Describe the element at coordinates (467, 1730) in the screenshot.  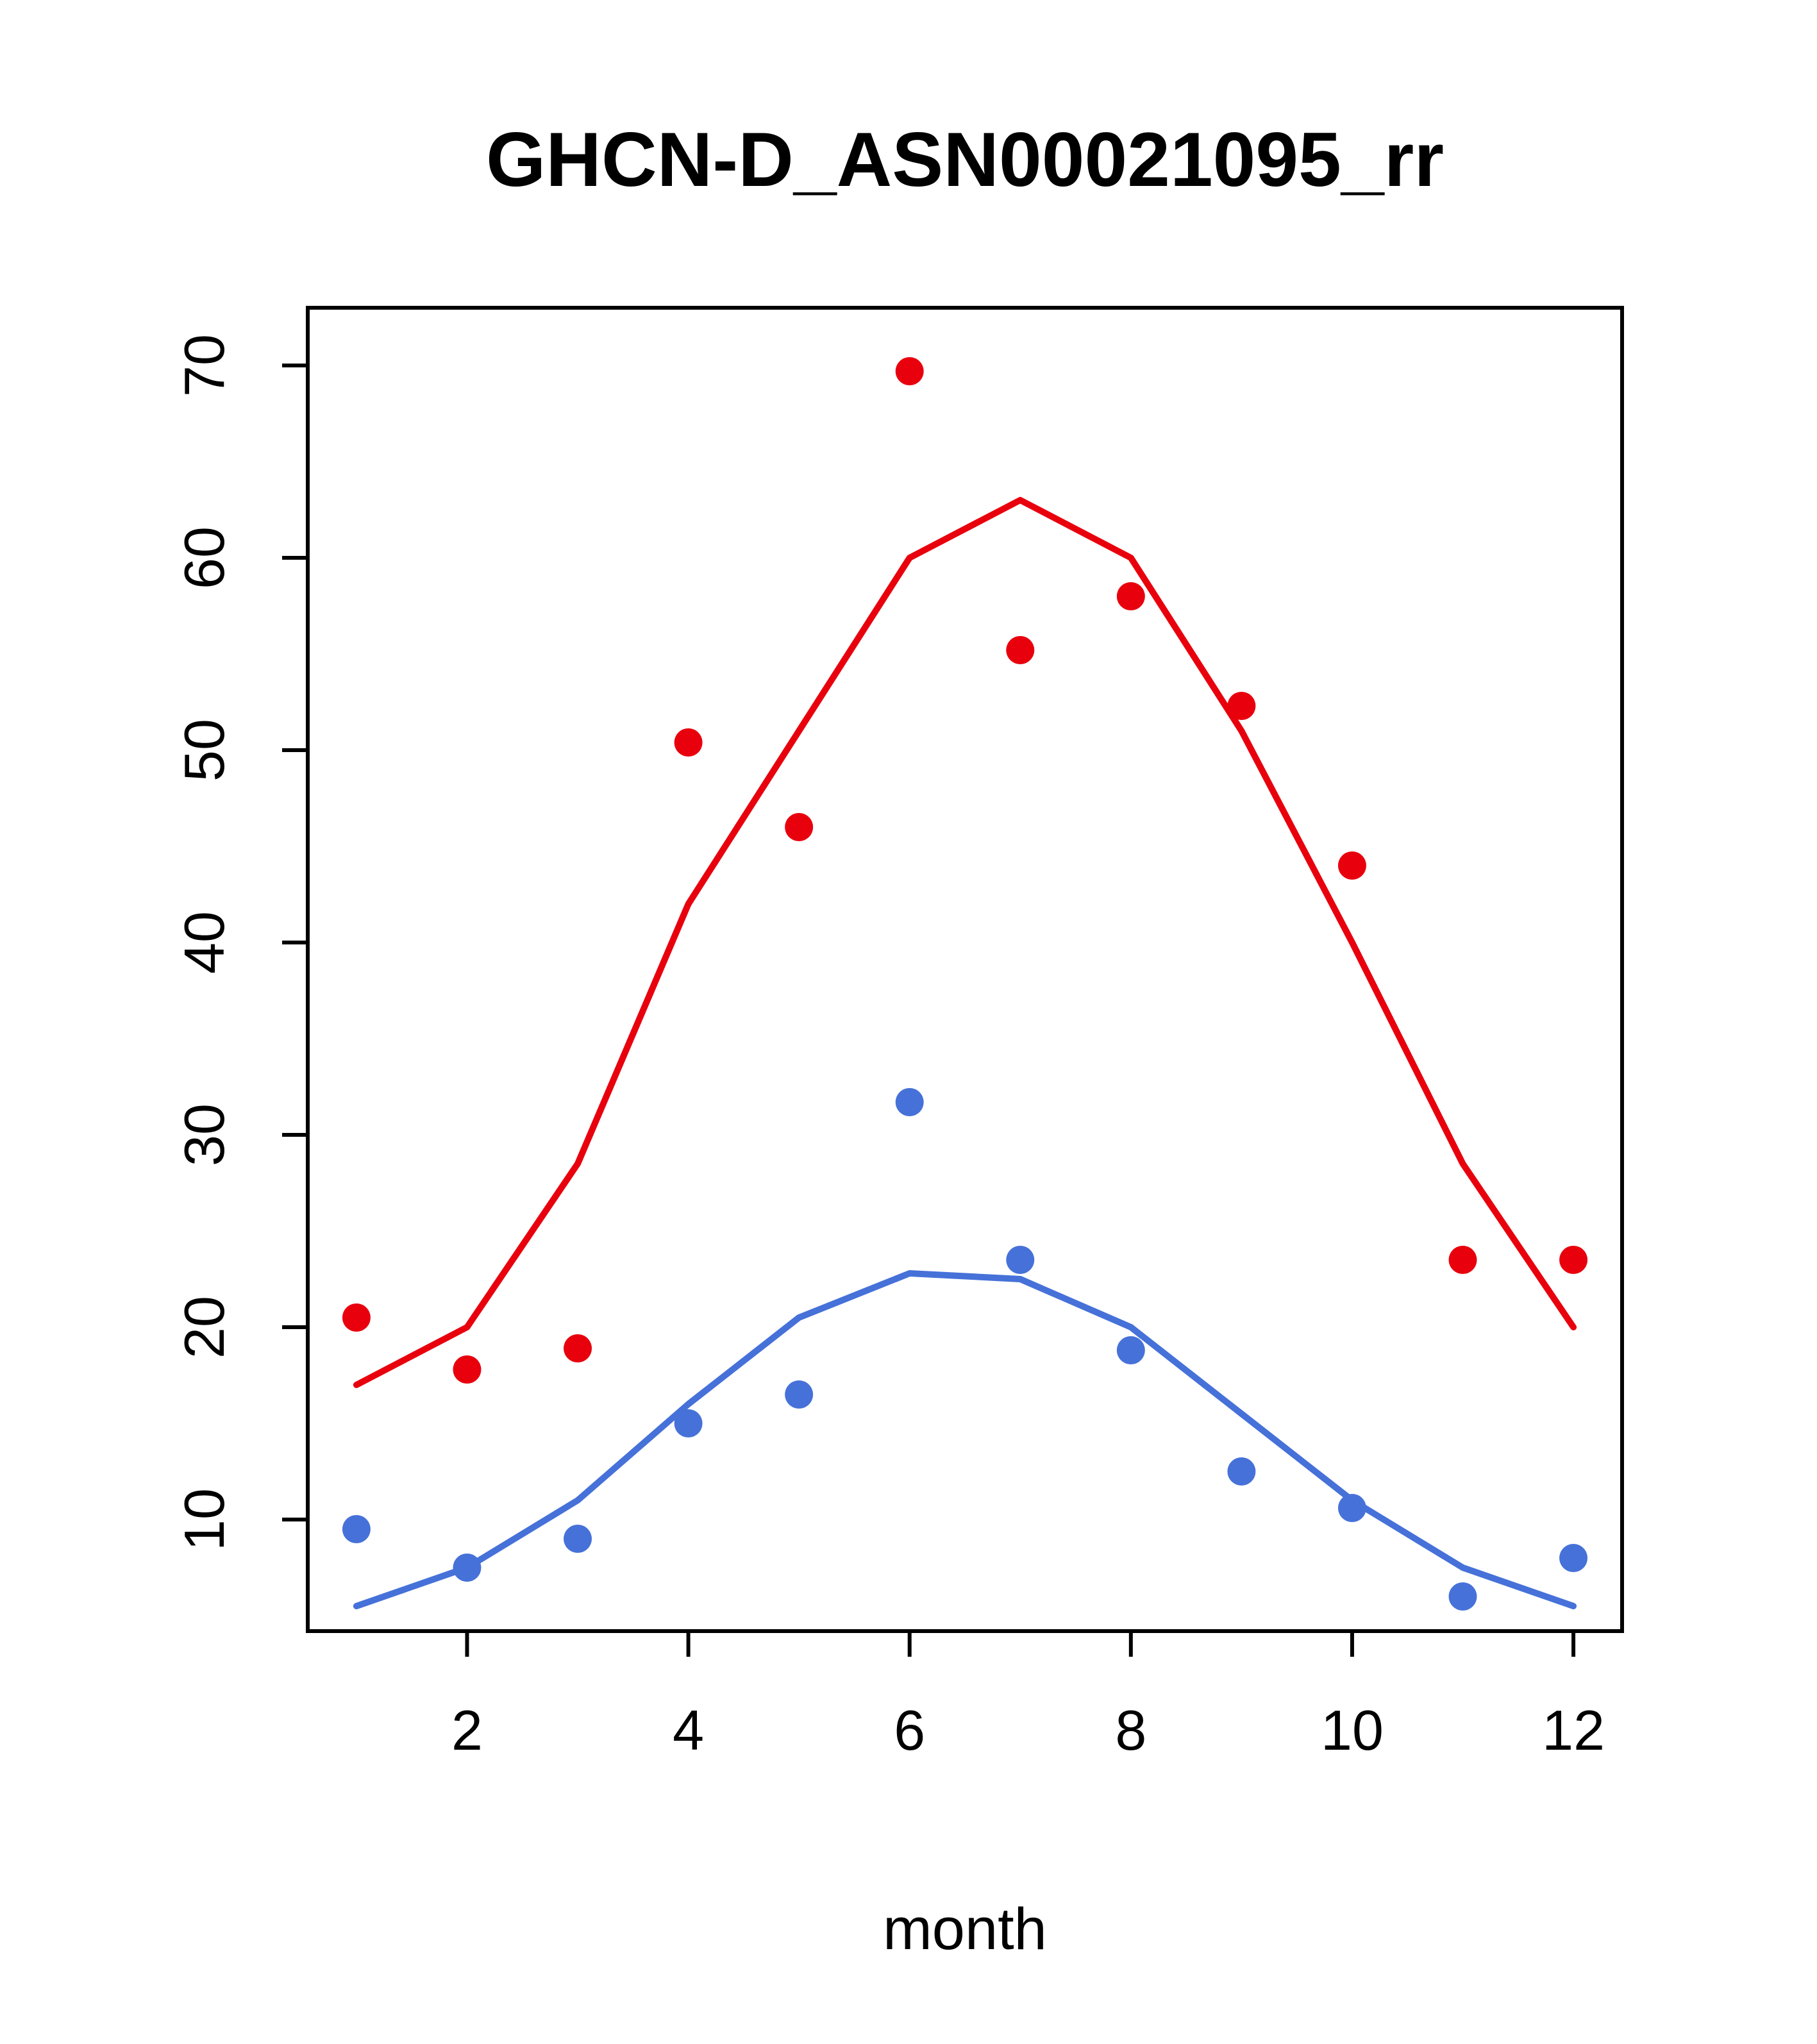
I see `x-tick-label: 2` at that location.